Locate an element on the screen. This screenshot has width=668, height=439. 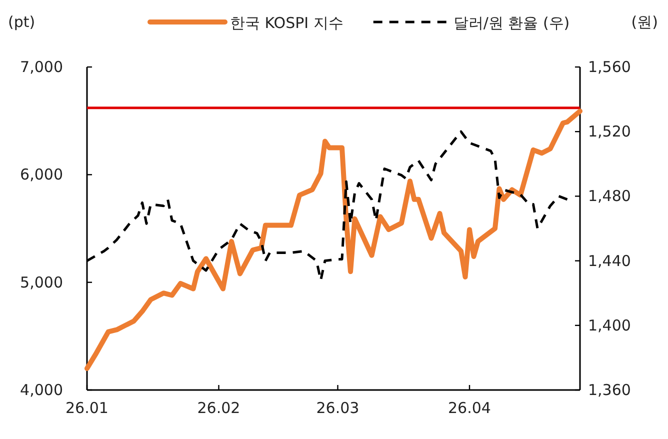
y-tick-label: 5,000 is located at coordinates (41, 282).